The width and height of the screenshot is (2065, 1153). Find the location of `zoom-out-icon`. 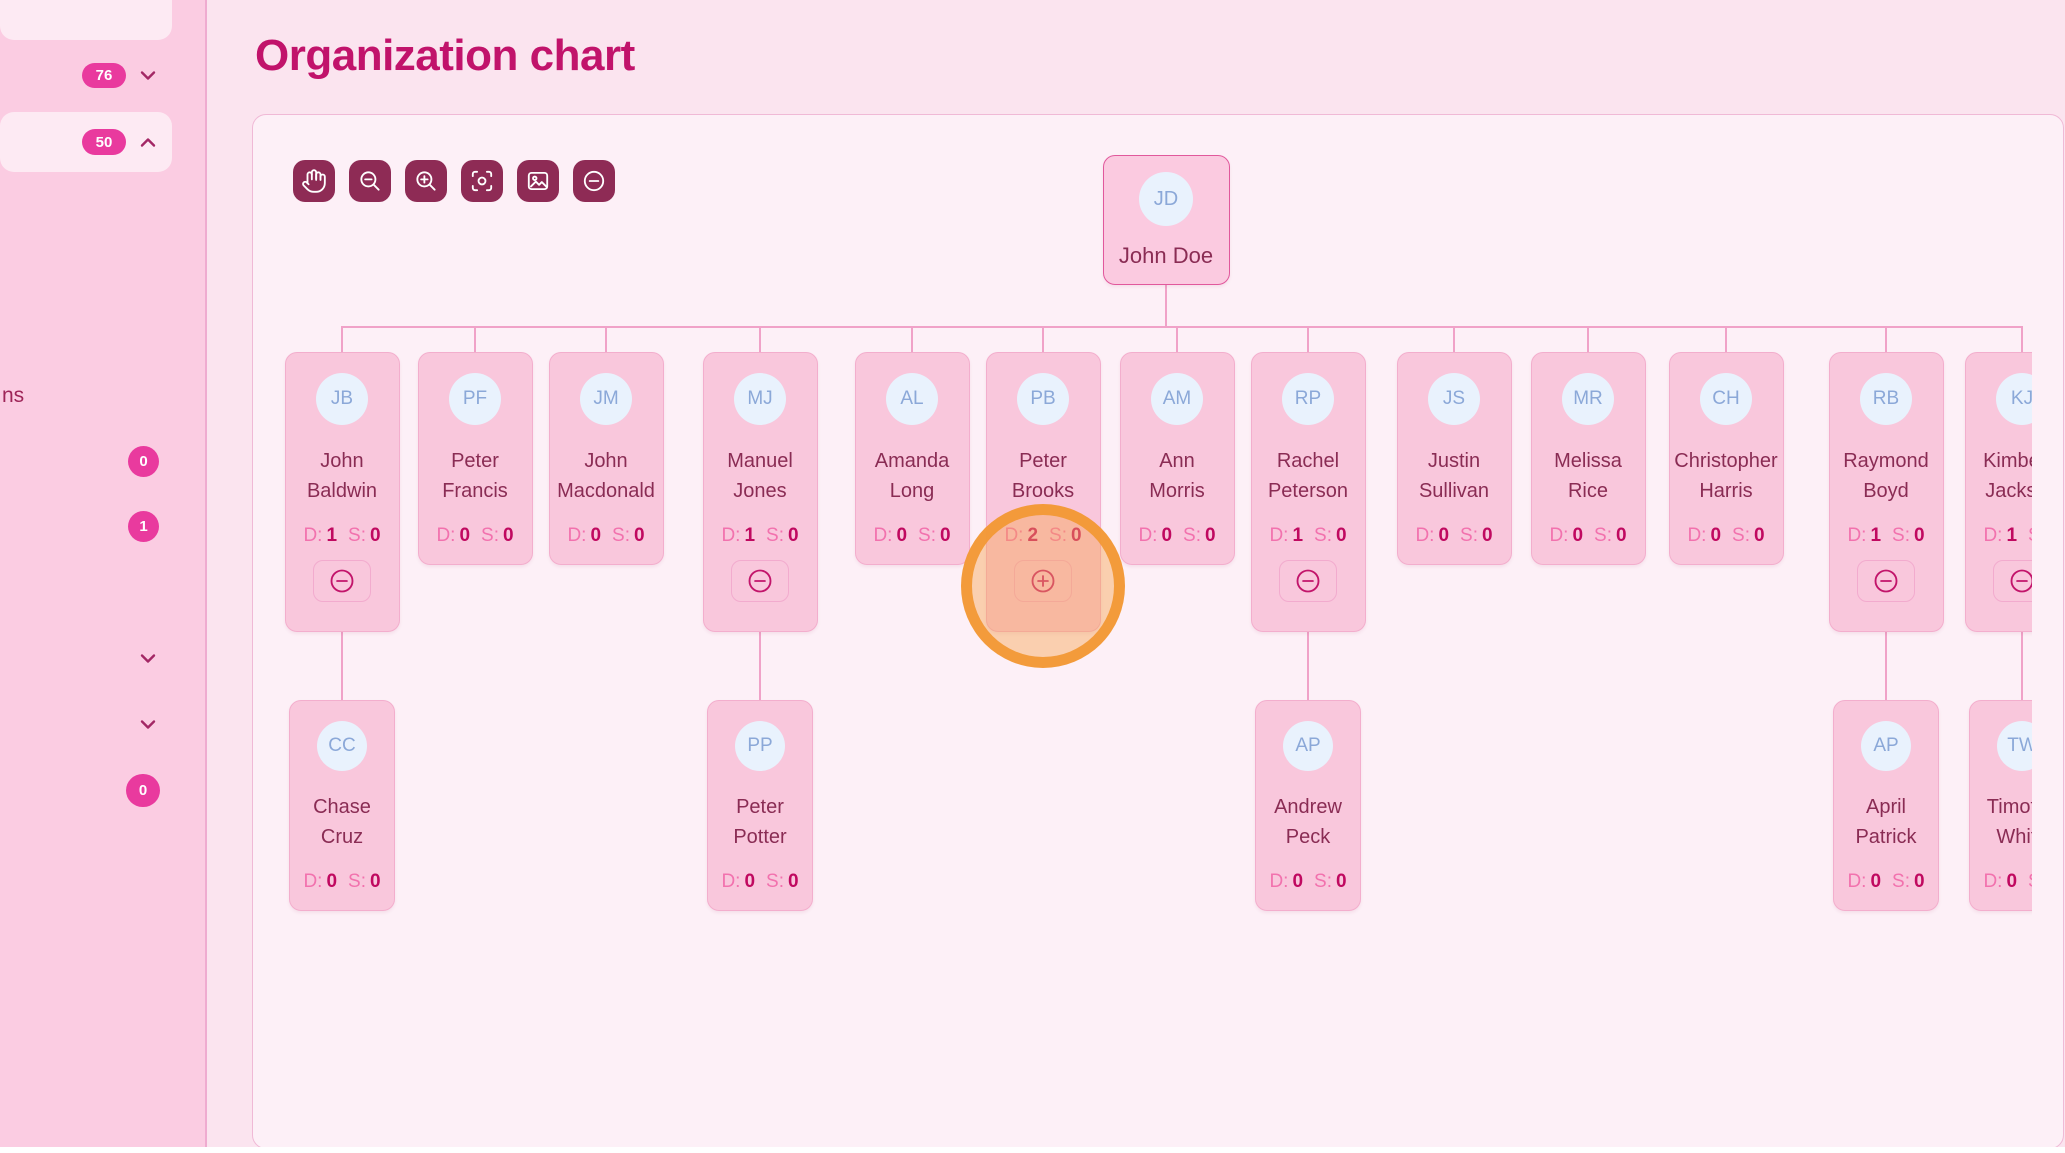

zoom-out-icon is located at coordinates (370, 181).